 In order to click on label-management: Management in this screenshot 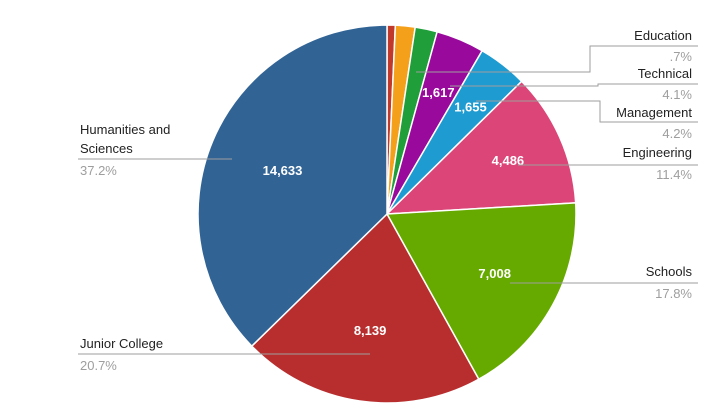, I will do `click(654, 112)`.